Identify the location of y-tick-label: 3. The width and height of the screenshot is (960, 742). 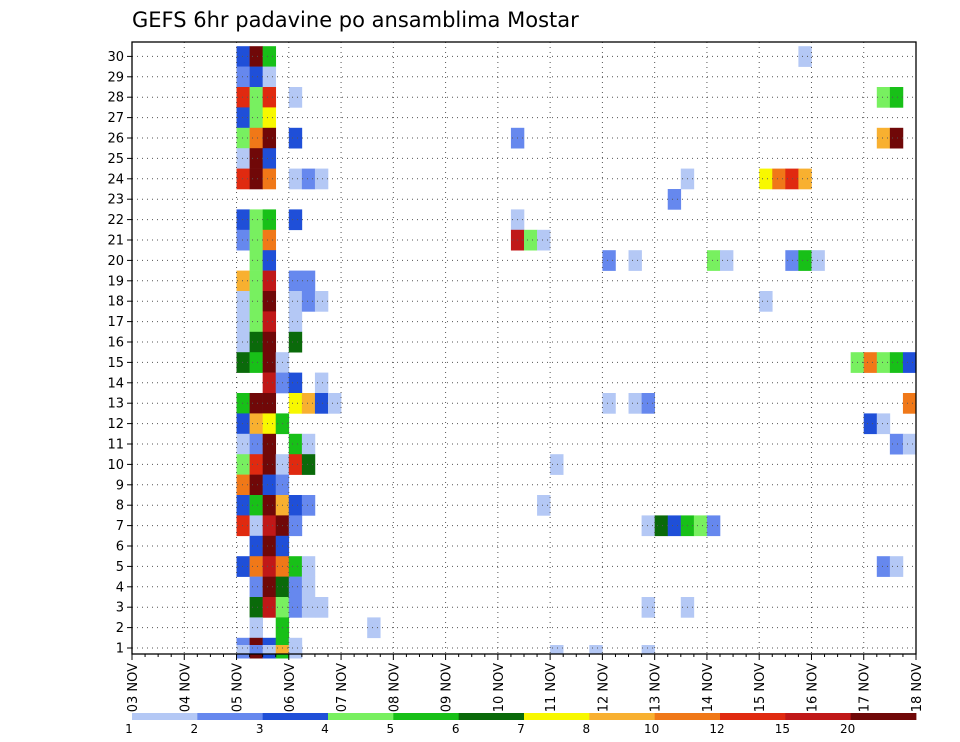
(120, 608).